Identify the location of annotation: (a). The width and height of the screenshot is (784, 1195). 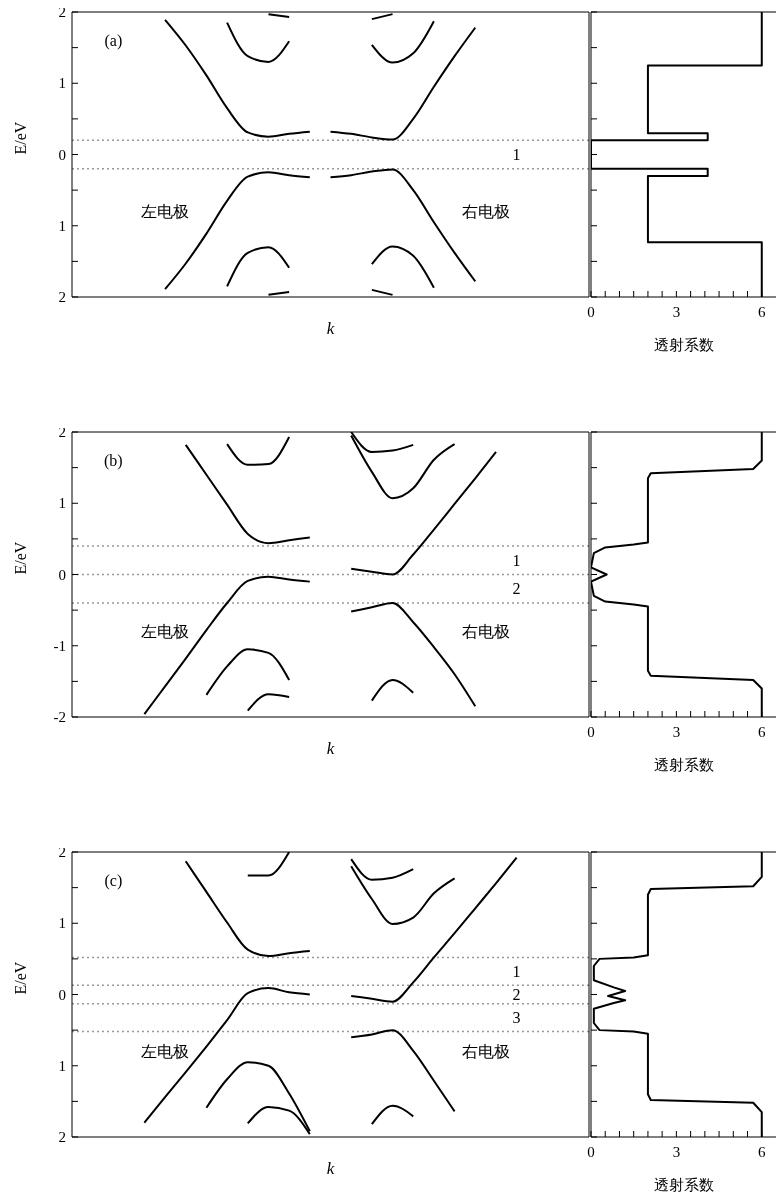
(113, 40).